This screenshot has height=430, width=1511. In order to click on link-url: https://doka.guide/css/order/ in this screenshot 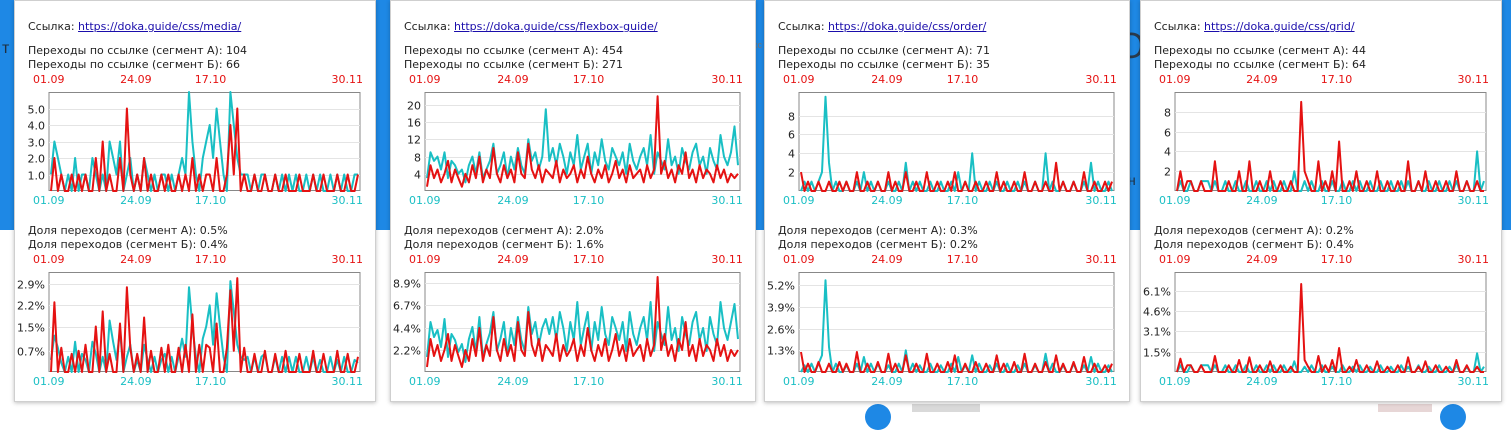, I will do `click(907, 26)`.